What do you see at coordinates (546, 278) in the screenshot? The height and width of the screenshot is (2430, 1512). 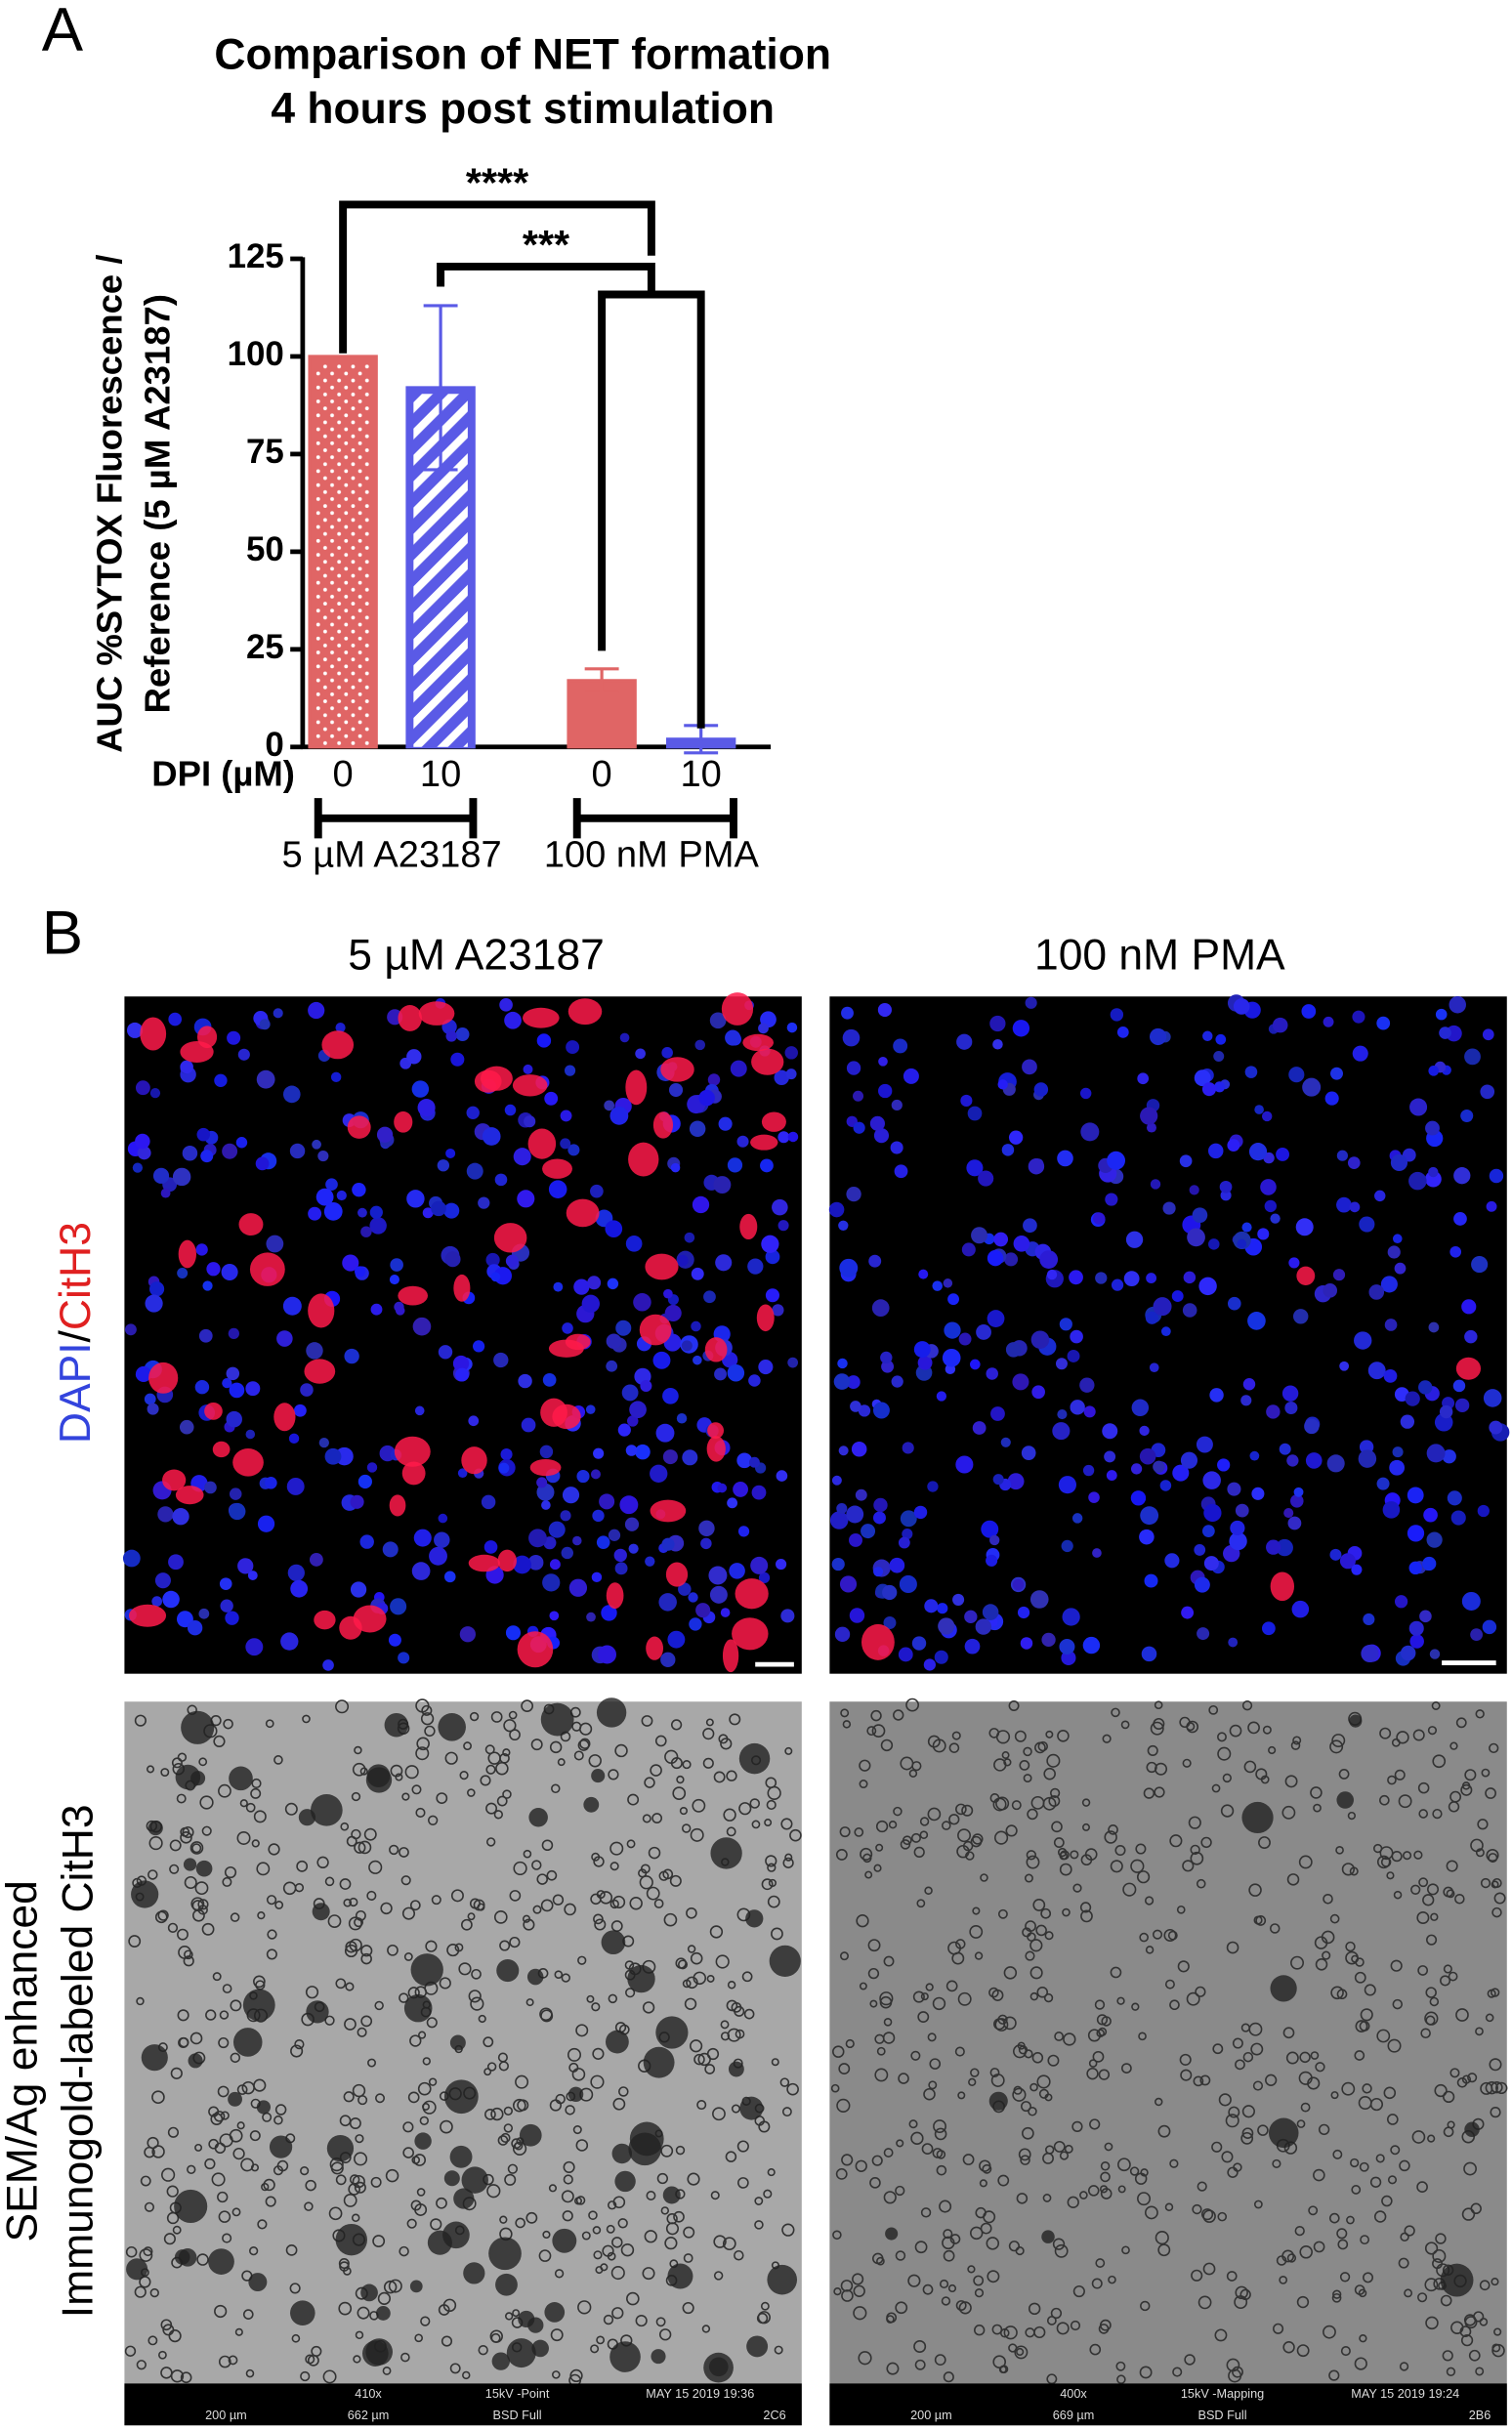 I see `significance-bracket` at bounding box center [546, 278].